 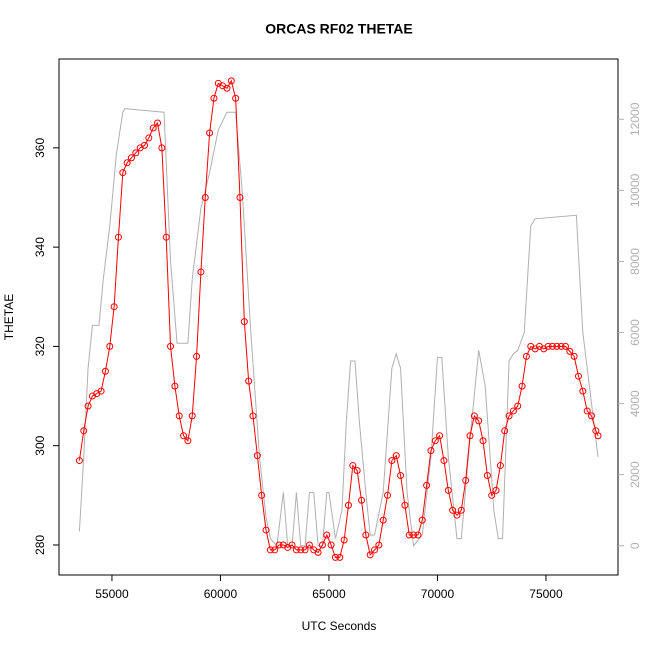 I want to click on x-tick-label: 55000, so click(x=112, y=594).